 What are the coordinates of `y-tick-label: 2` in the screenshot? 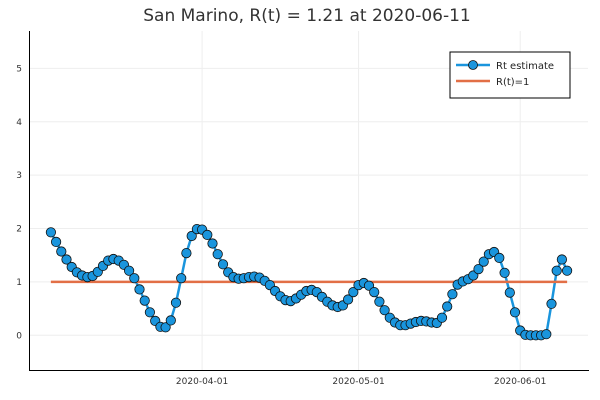 It's located at (19, 230).